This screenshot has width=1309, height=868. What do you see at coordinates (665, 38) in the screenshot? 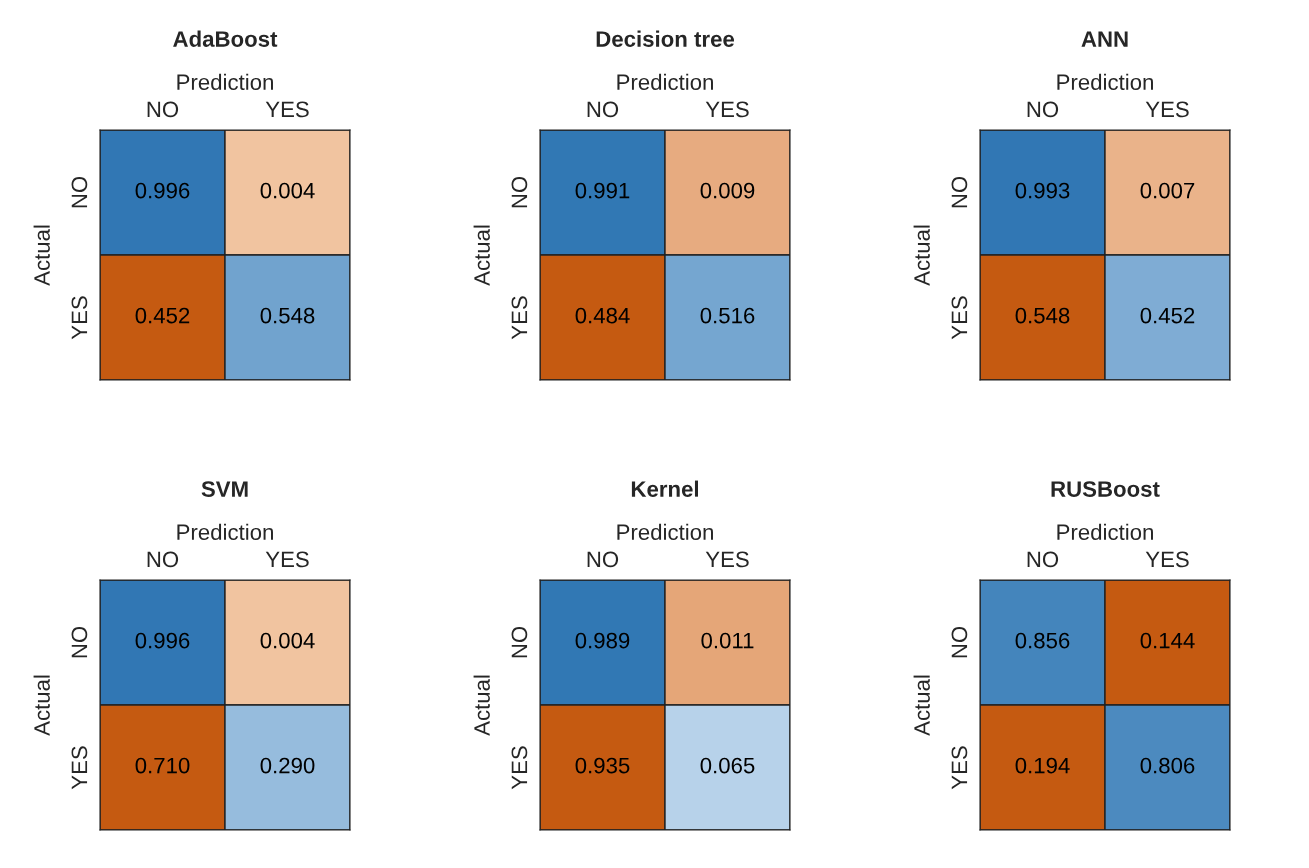
I see `chart-title: Decision tree` at bounding box center [665, 38].